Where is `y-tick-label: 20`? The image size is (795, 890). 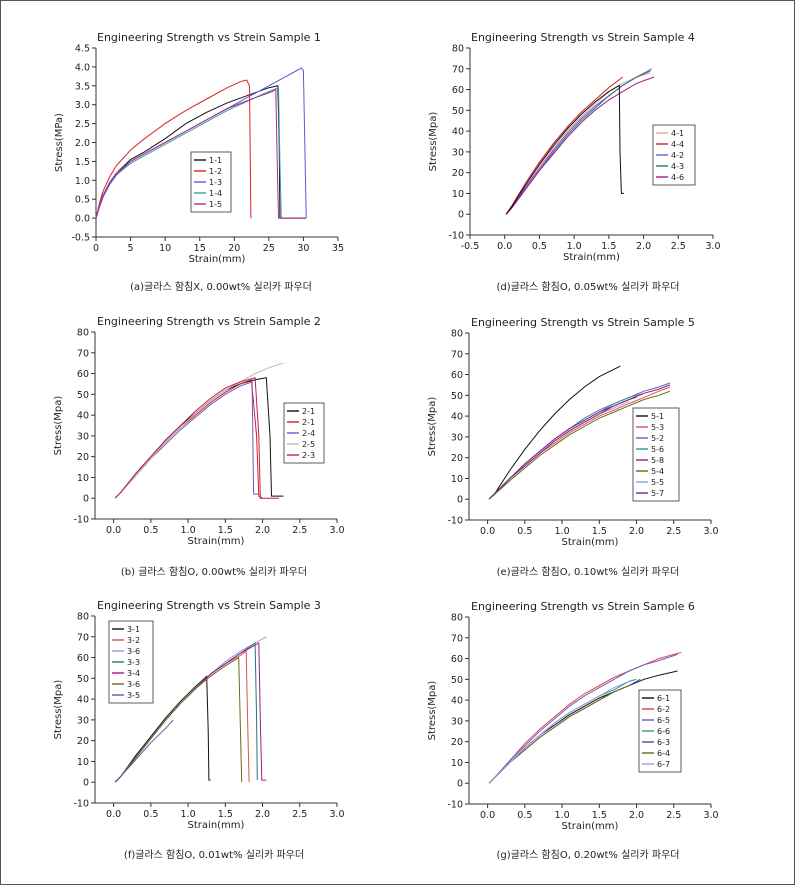 y-tick-label: 20 is located at coordinates (458, 173).